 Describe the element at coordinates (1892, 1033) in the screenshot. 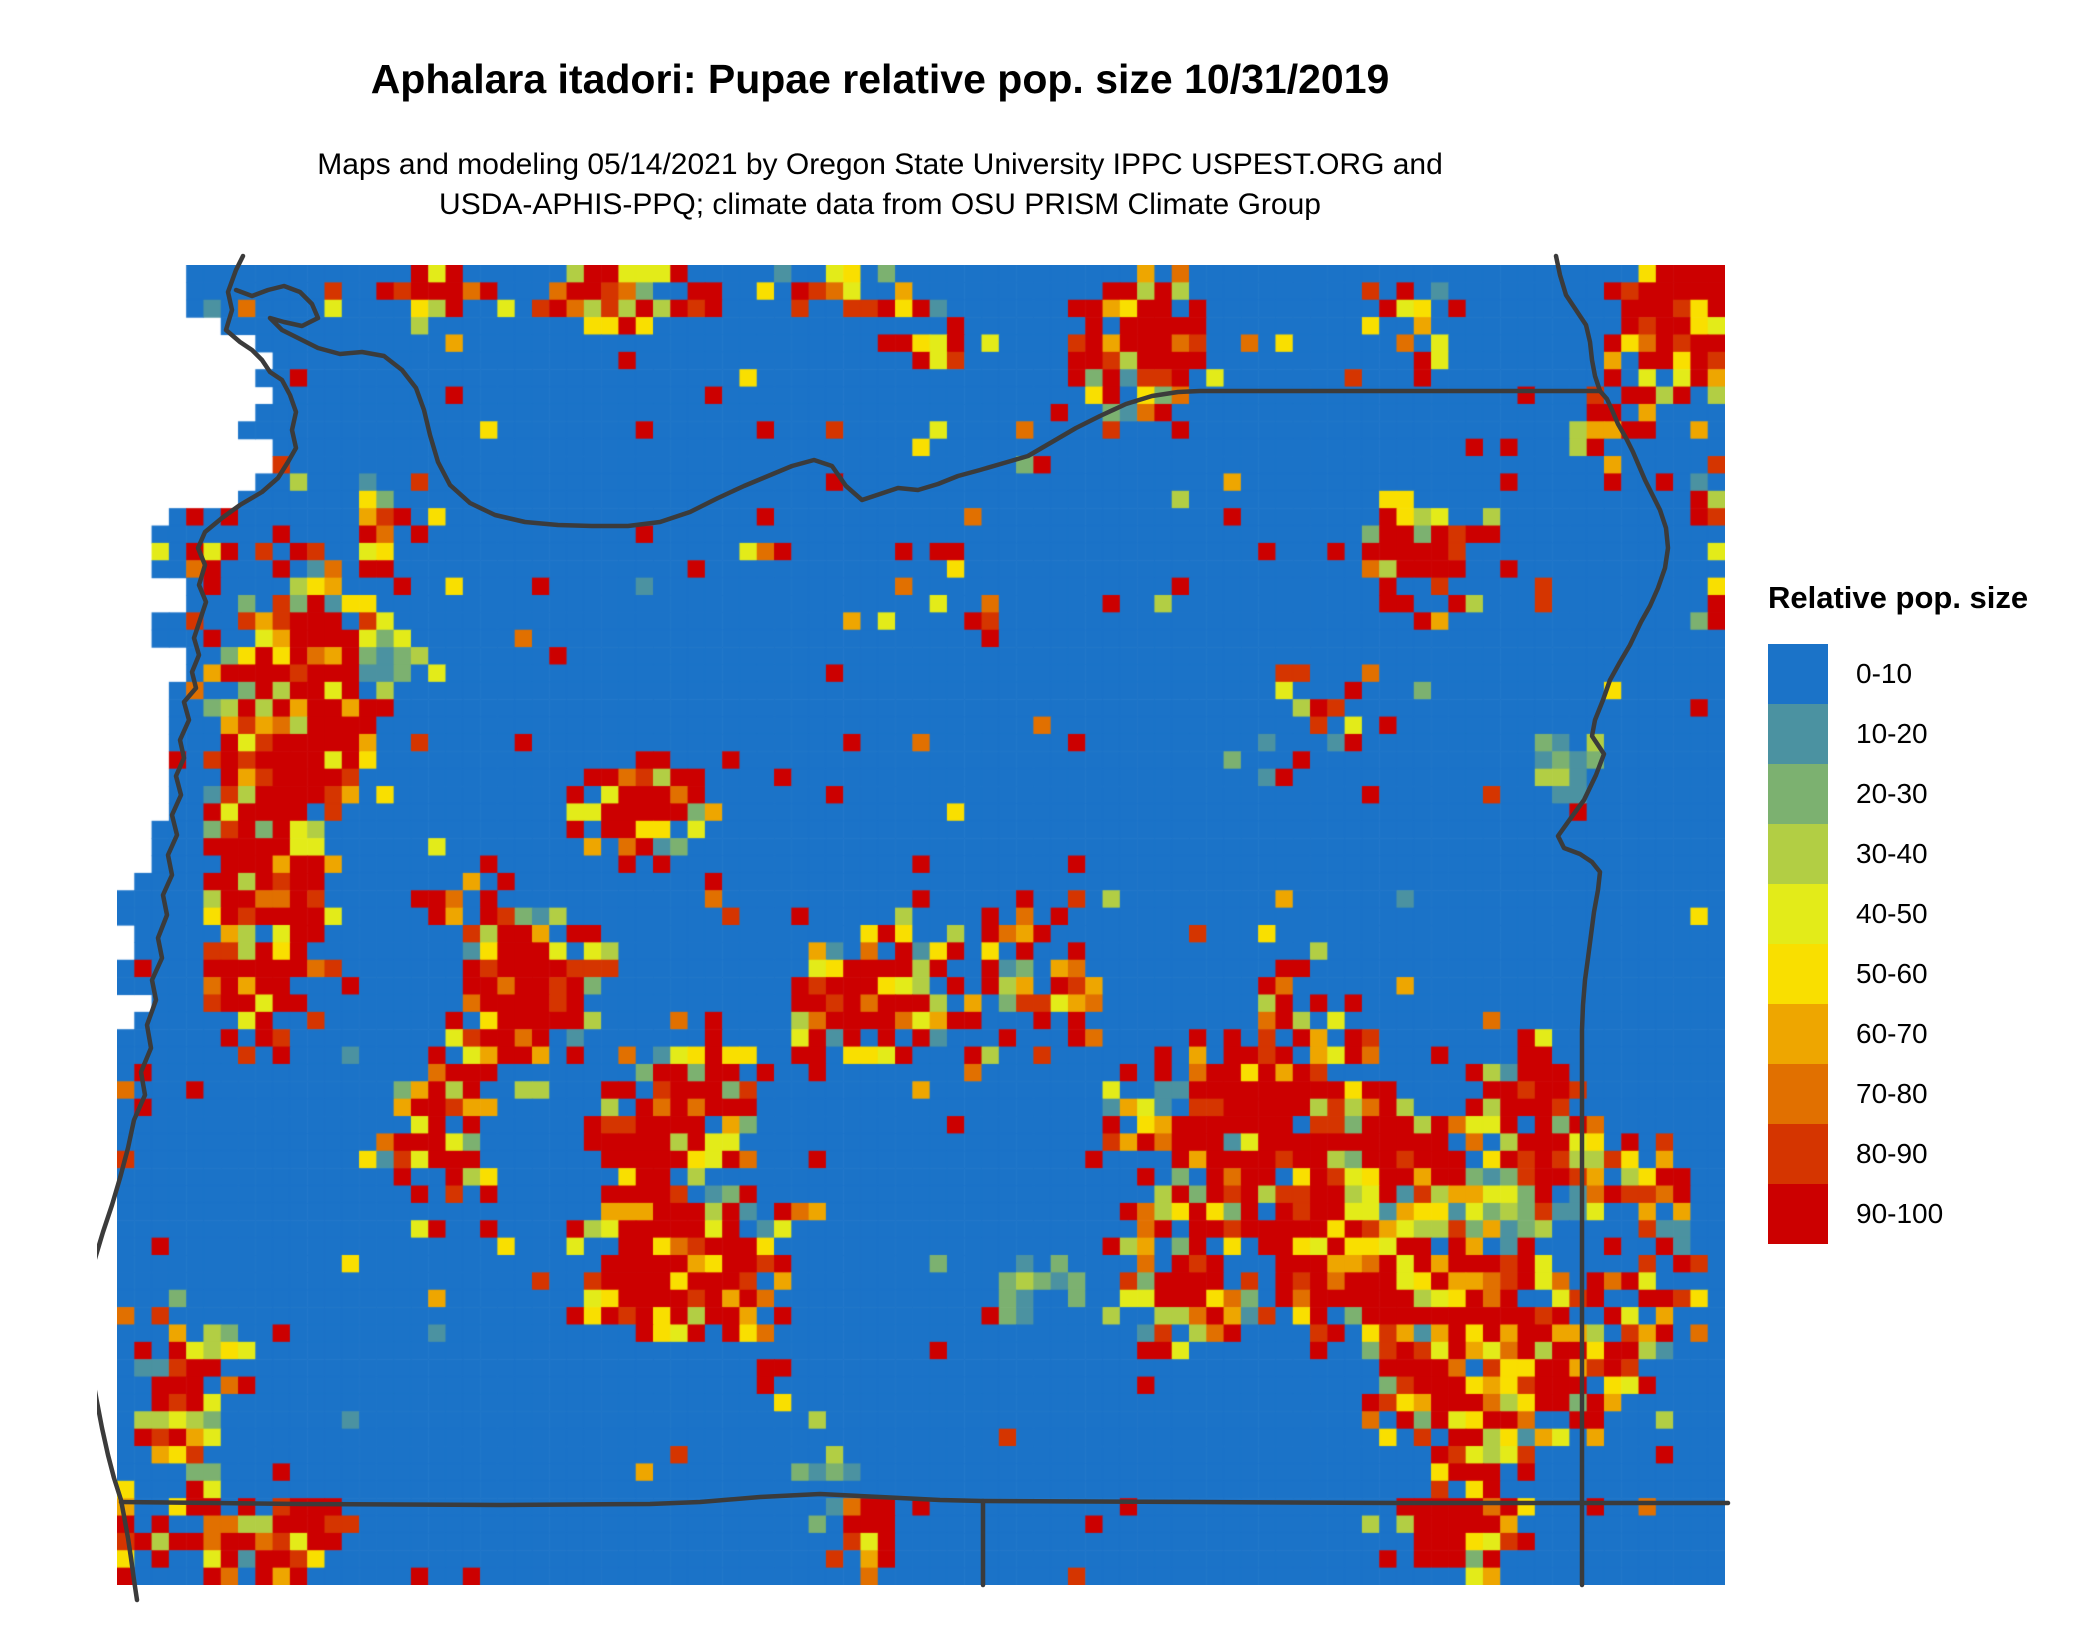

I see `legend-label: 60-70` at that location.